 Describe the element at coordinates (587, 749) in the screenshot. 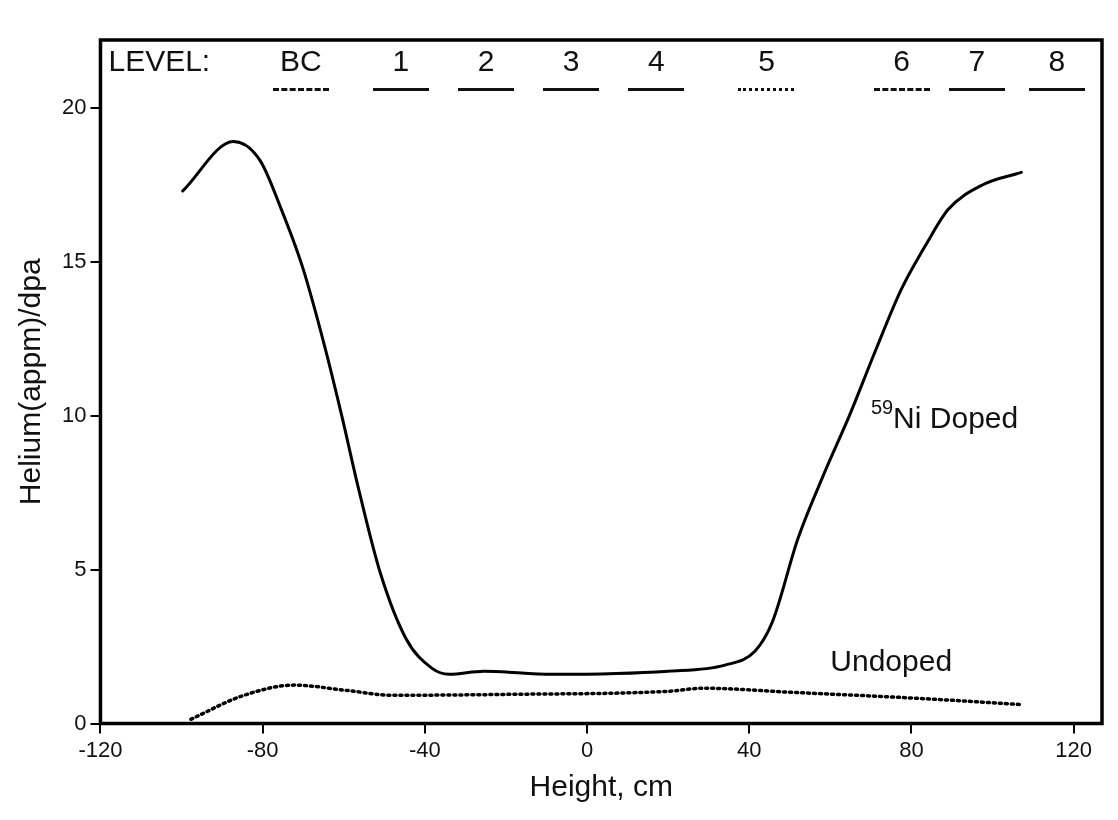

I see `x-tick-label: 0` at that location.